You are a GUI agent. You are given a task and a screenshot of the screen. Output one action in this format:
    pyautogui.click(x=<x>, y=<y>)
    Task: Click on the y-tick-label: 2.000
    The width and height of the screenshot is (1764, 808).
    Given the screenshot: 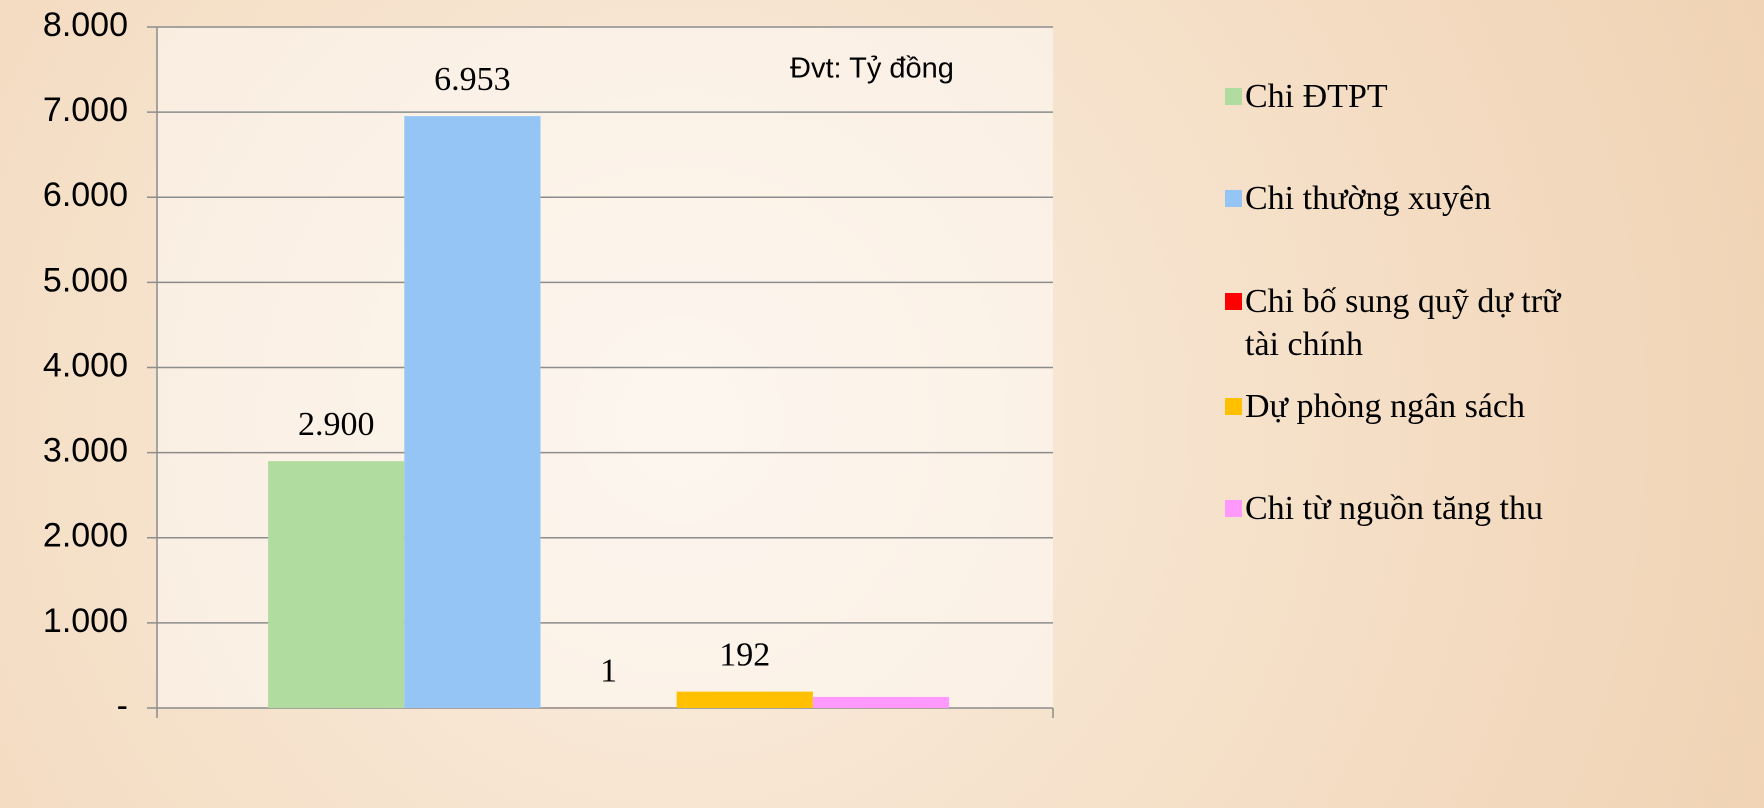 What is the action you would take?
    pyautogui.click(x=85, y=536)
    